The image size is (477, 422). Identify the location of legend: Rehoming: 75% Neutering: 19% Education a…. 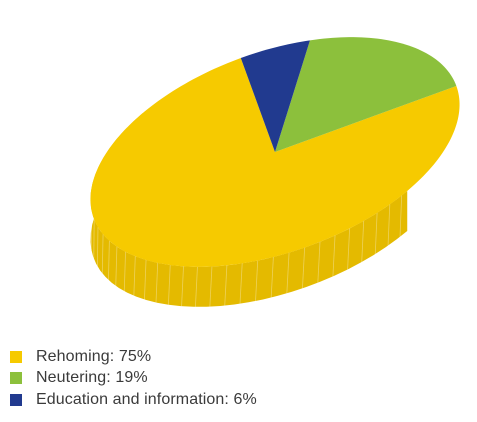
(133, 378).